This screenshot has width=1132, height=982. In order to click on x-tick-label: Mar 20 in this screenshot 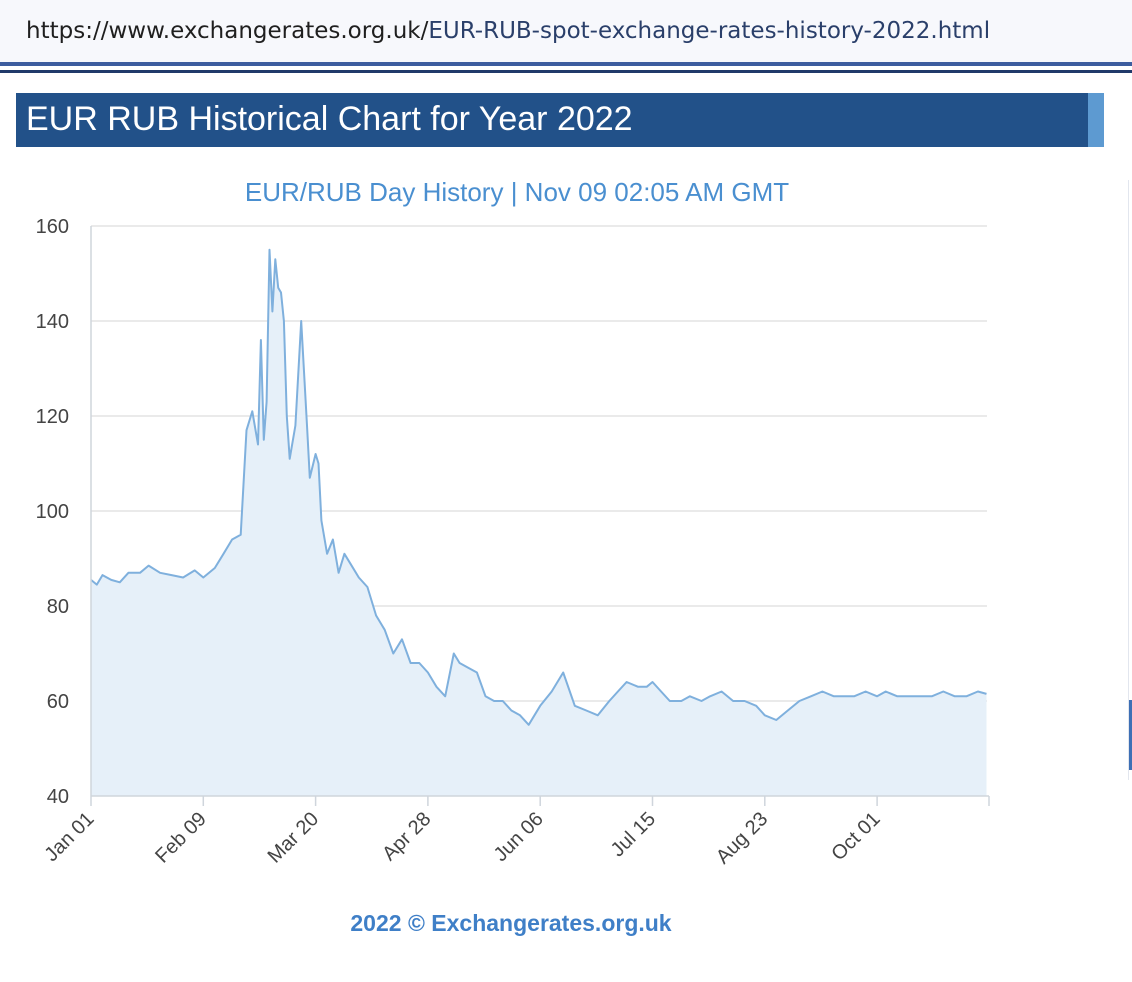, I will do `click(294, 838)`.